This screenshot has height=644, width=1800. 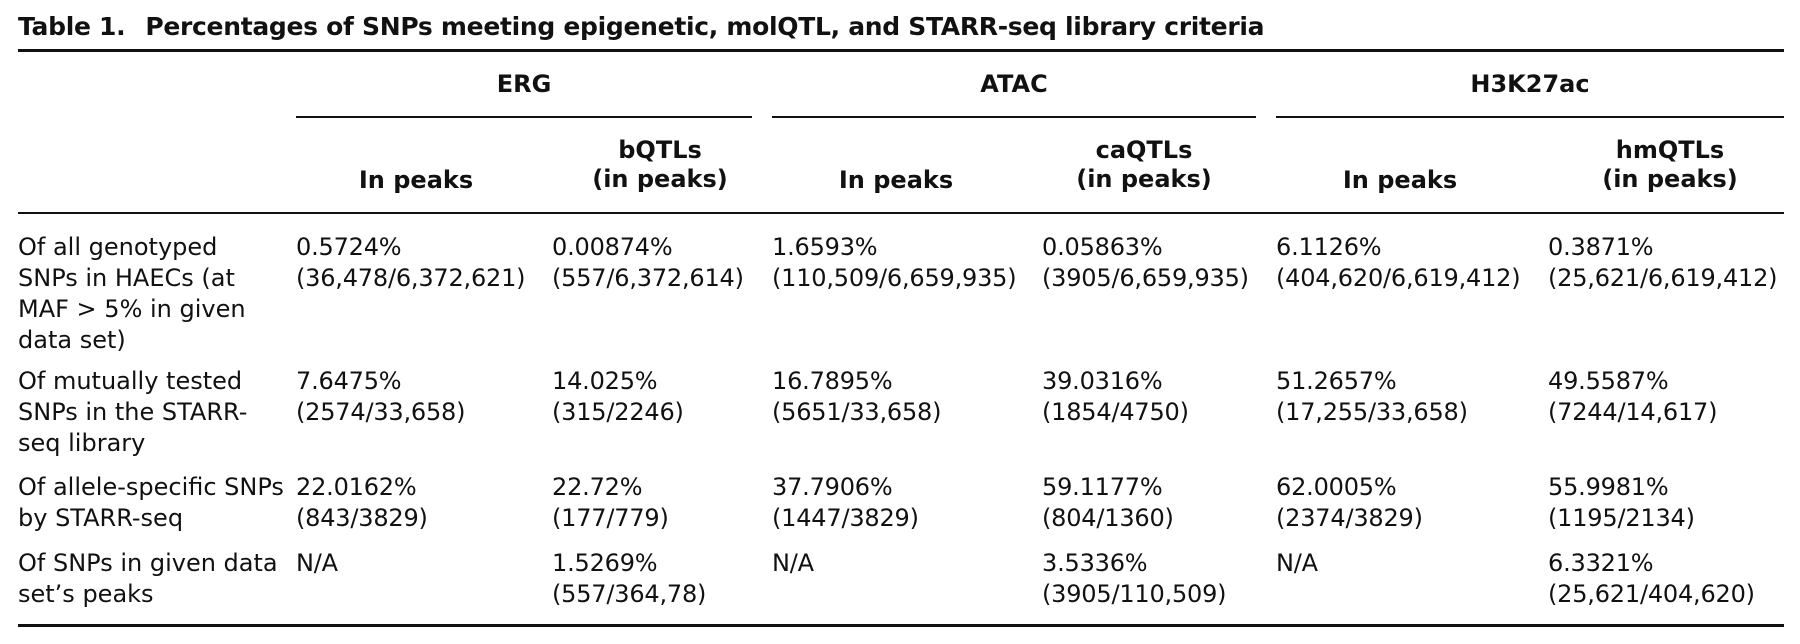 I want to click on table-cell: 6.3321% (25,621/404,620), so click(x=1651, y=578).